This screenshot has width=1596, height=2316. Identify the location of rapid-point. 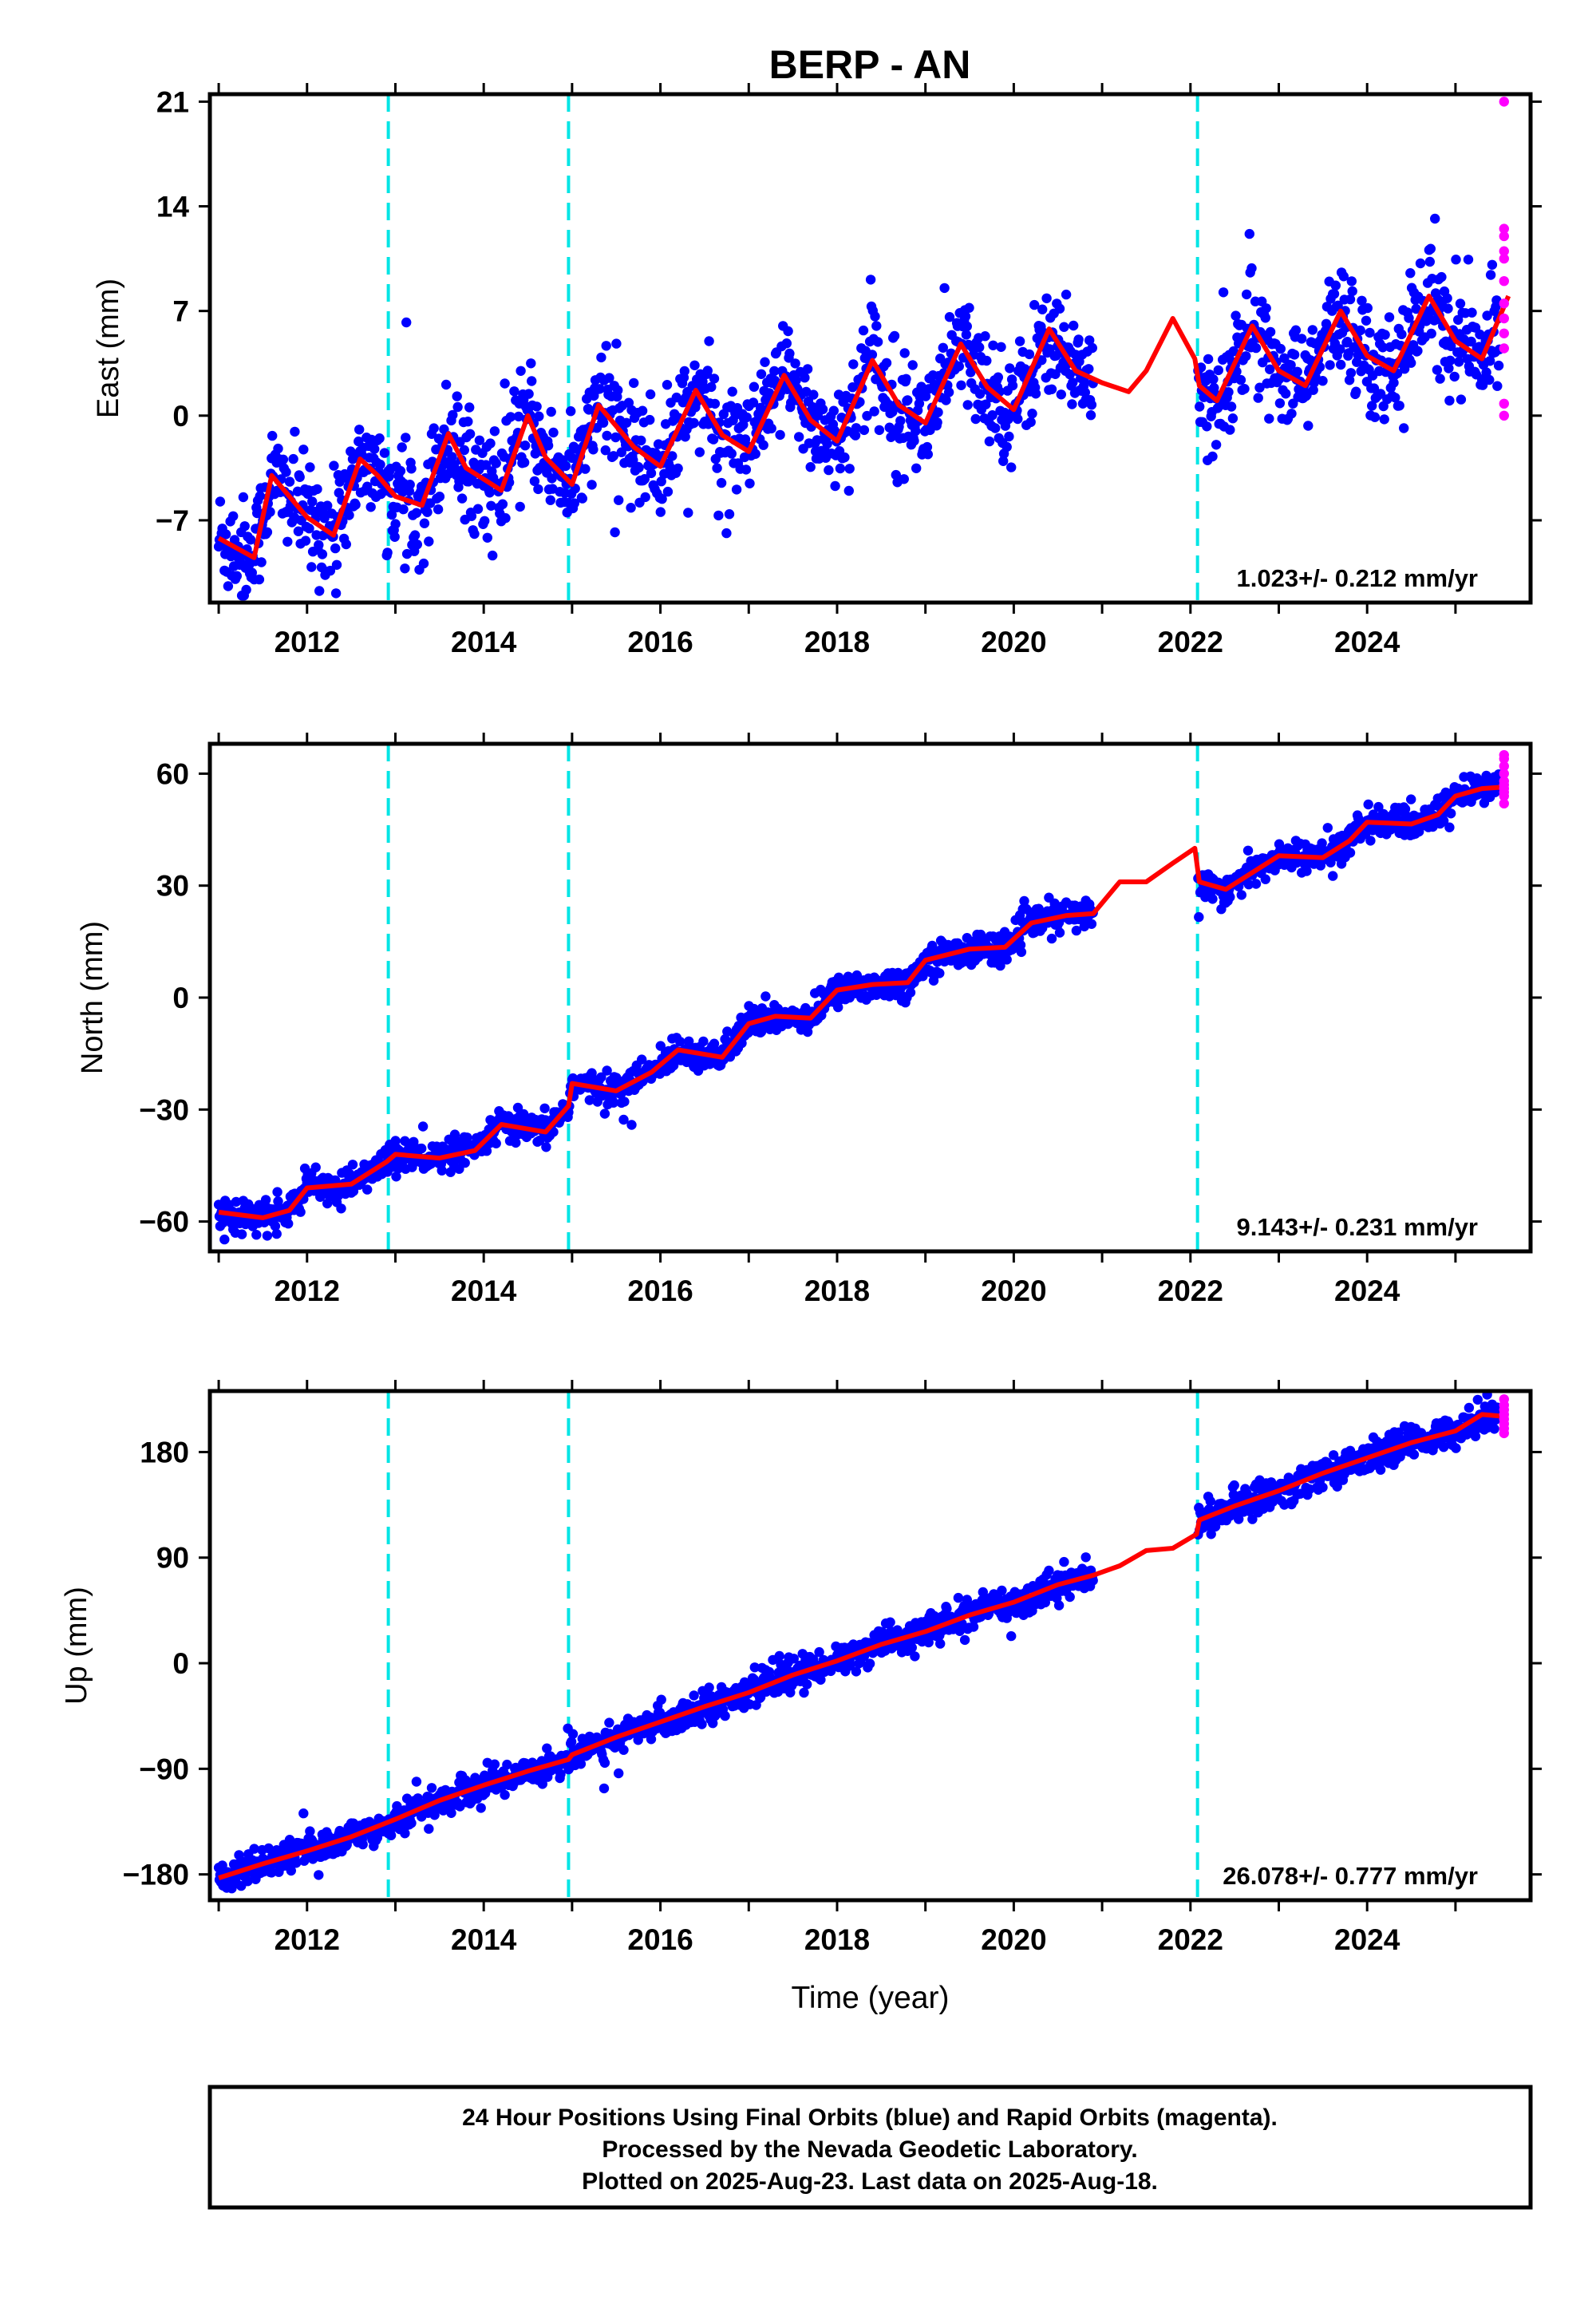
(1504, 403).